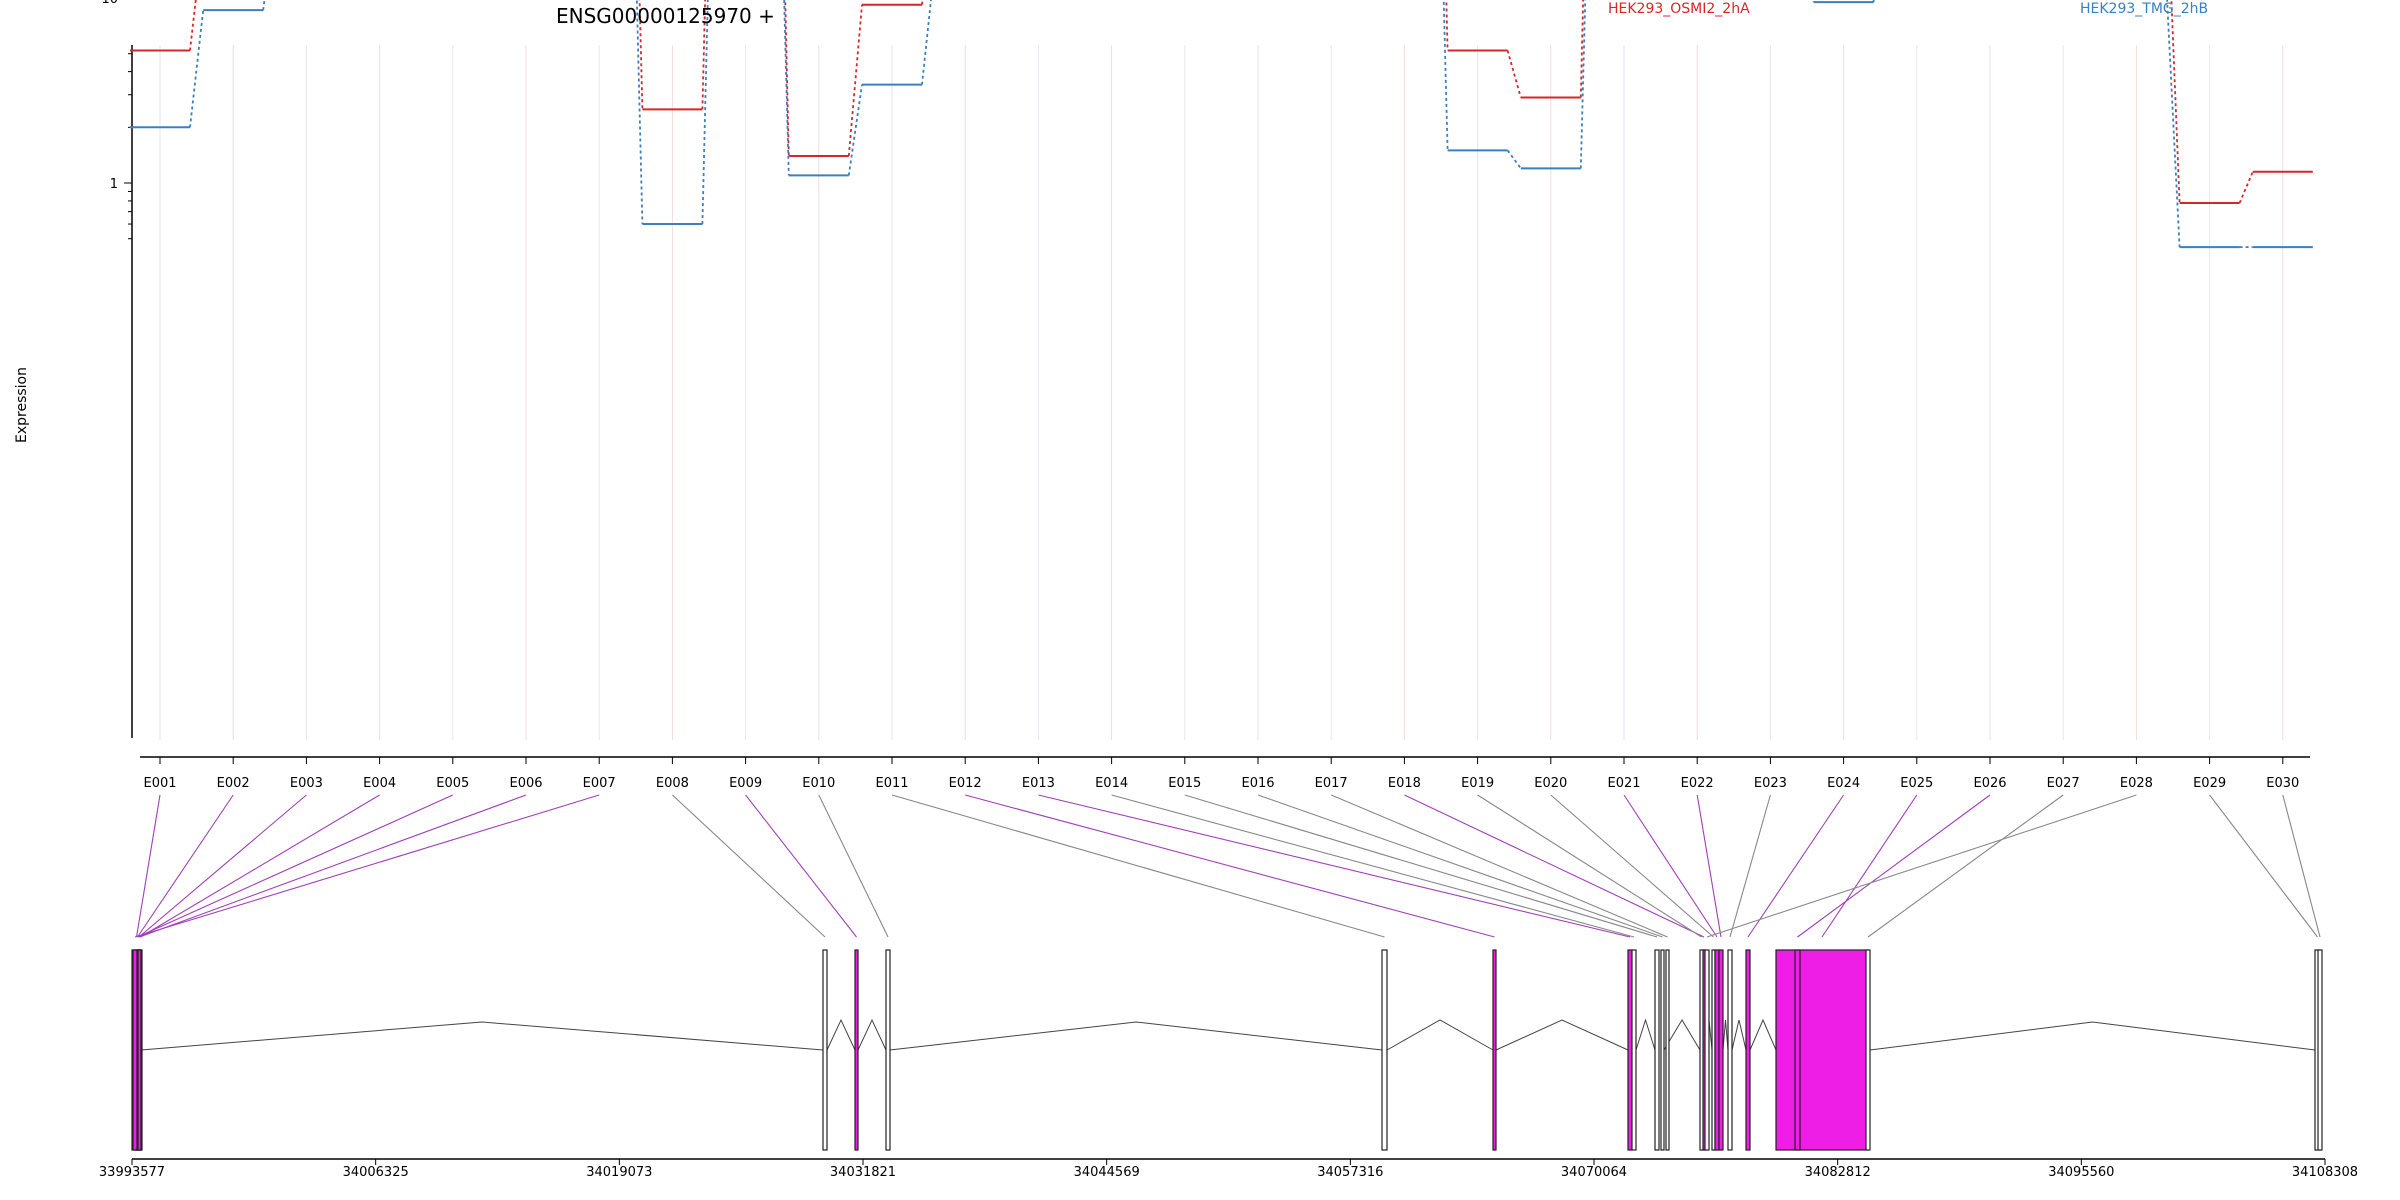 The image size is (2400, 1200). I want to click on x-tick-label: E023, so click(1770, 783).